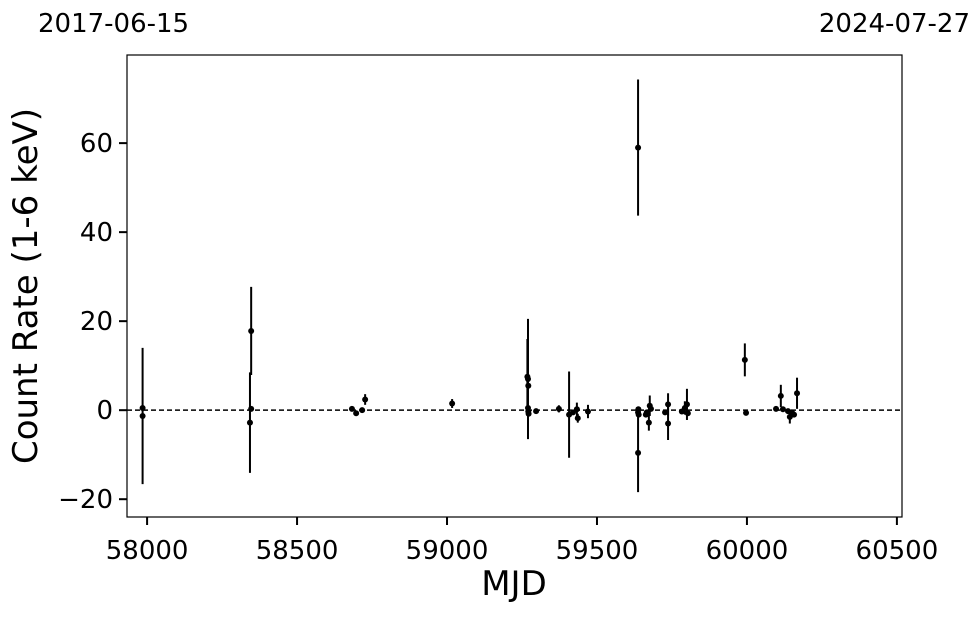 The image size is (980, 617). Describe the element at coordinates (747, 551) in the screenshot. I see `x-tick-label: 60000` at that location.